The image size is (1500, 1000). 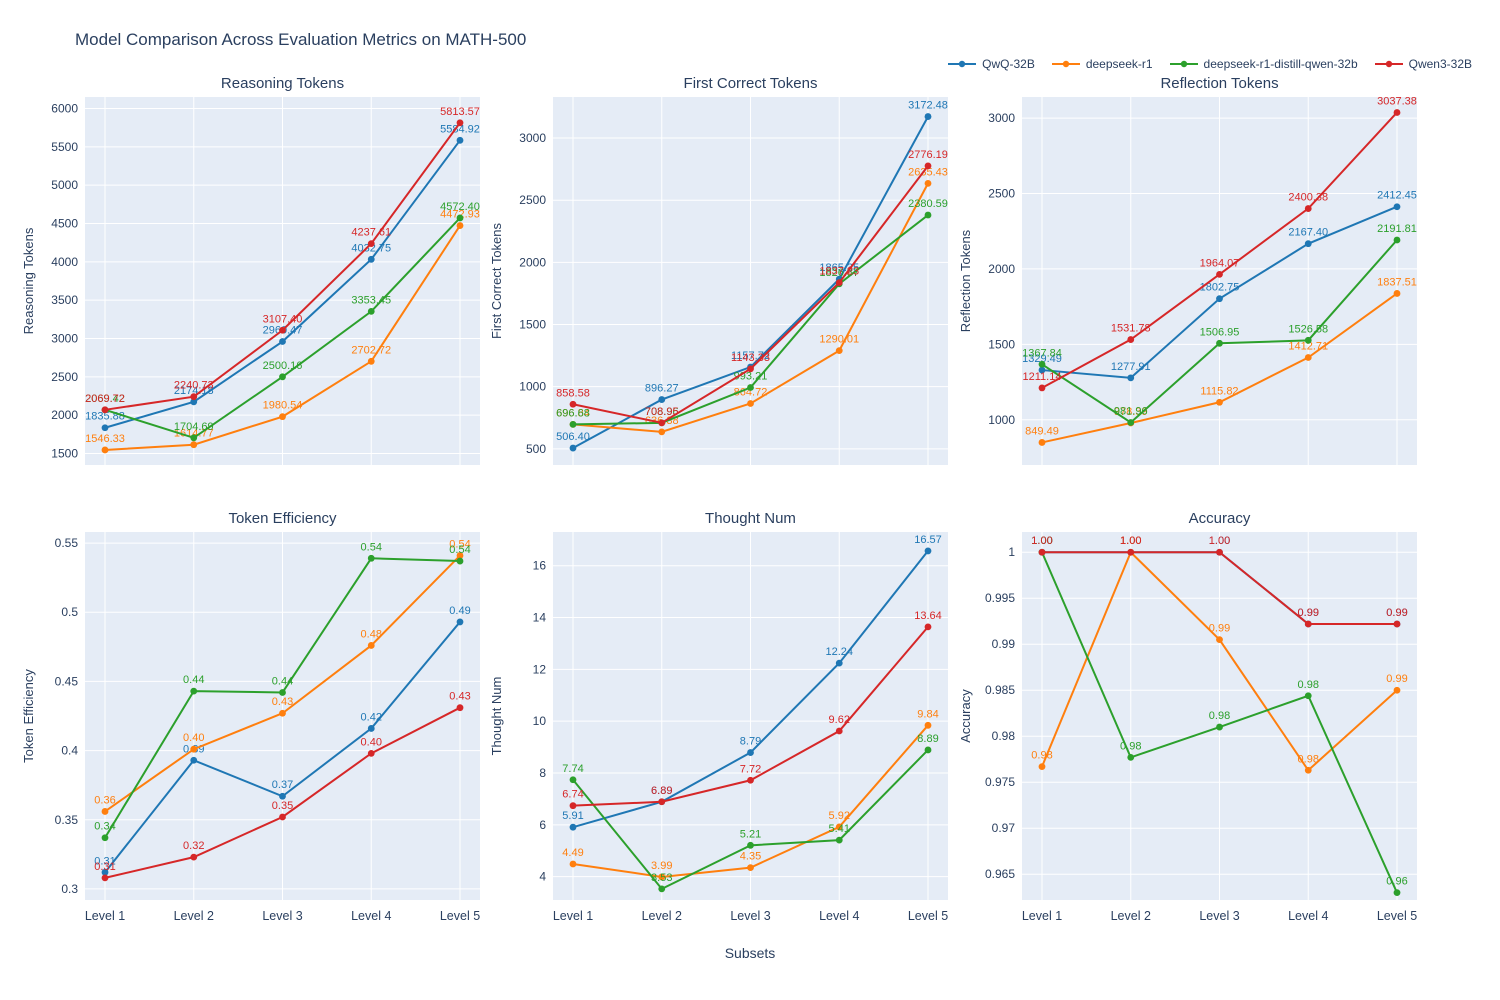 I want to click on legend-item-qwq-32b: QwQ-32B, so click(x=991, y=64).